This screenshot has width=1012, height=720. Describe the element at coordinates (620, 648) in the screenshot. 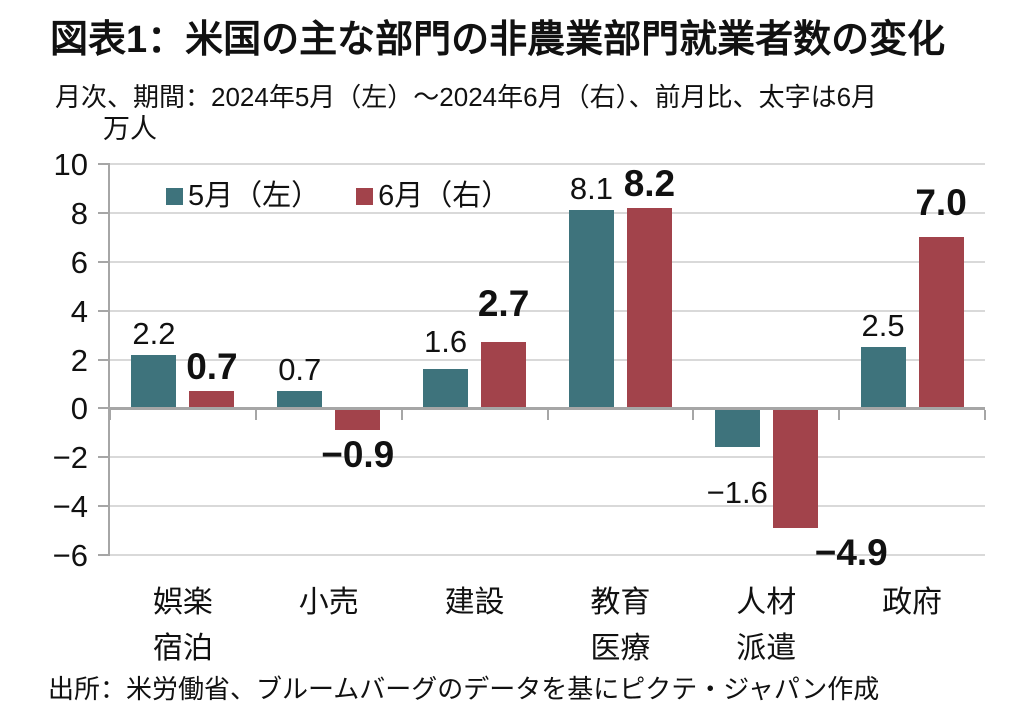

I see `x-axis-label-line: 医療` at that location.